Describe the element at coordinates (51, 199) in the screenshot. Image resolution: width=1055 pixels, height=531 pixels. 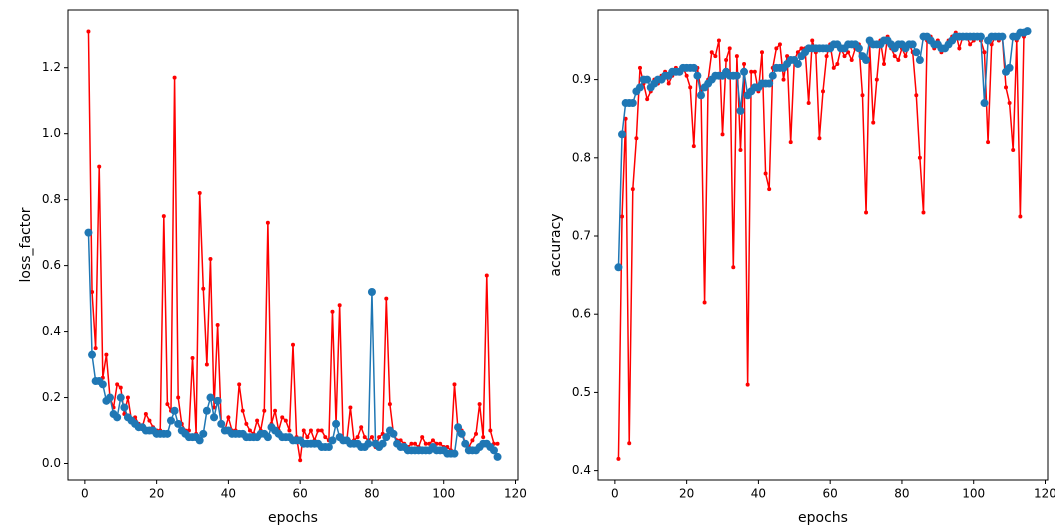
I see `y-tick-label: 0.8` at that location.